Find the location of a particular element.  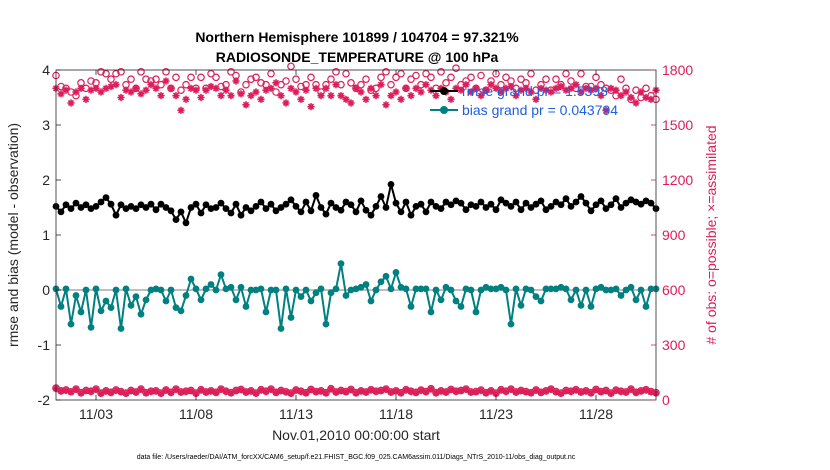

series-bias is located at coordinates (356, 296).